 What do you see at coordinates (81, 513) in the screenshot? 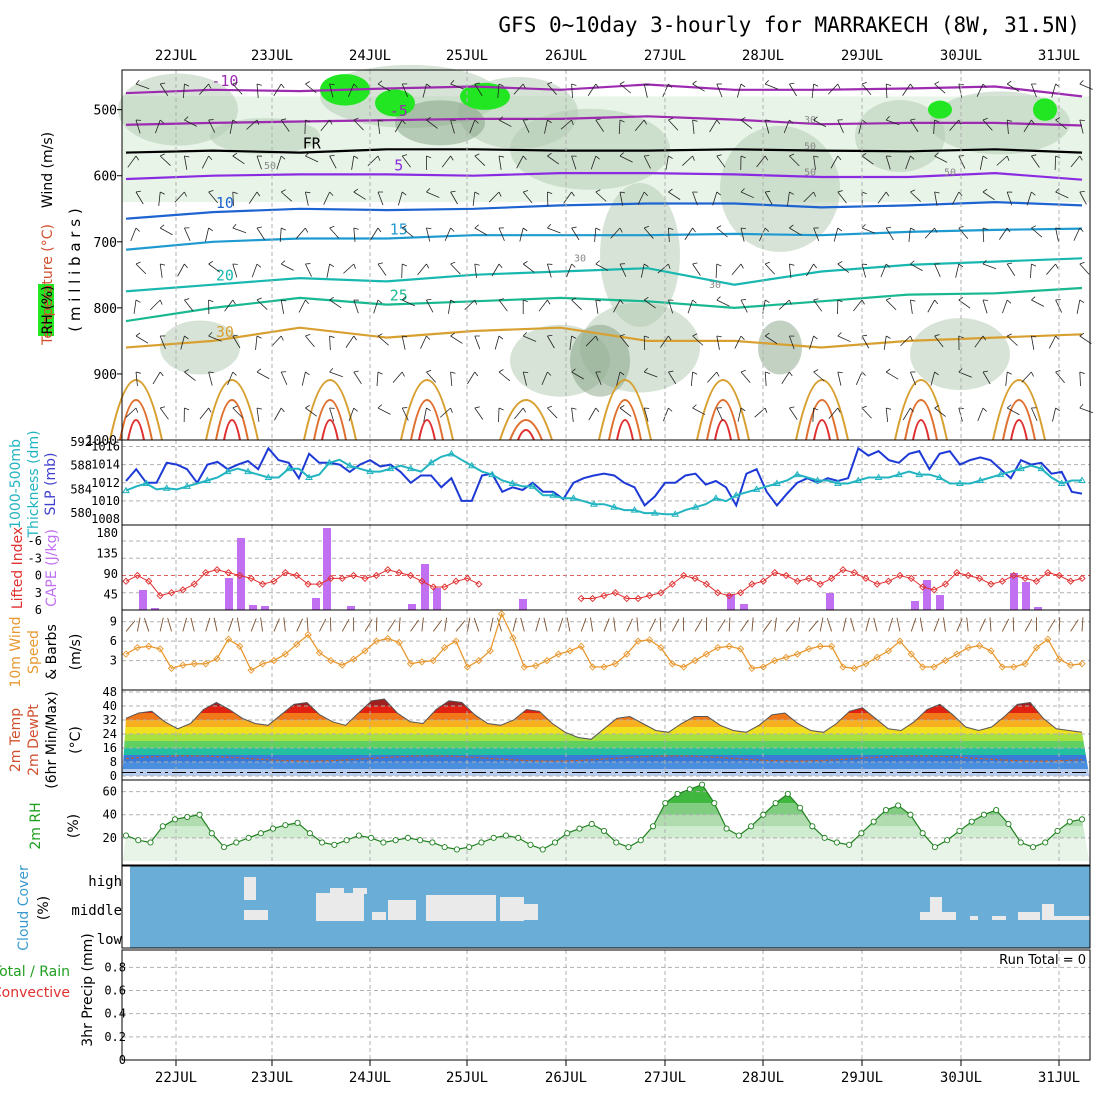
I see `thickness-tick-label: 580` at bounding box center [81, 513].